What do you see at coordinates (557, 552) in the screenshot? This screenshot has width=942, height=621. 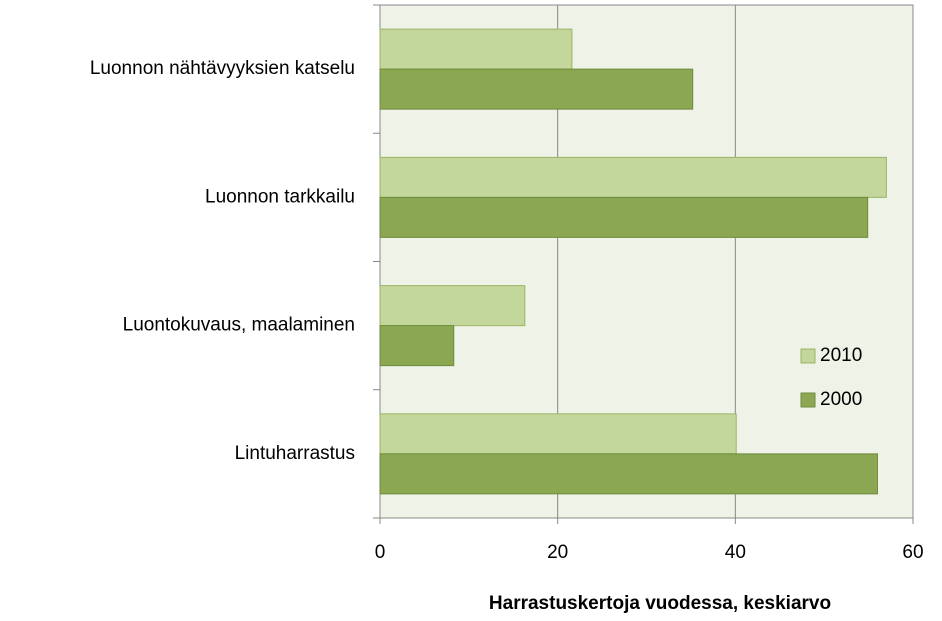 I see `x-tick-label: 20` at bounding box center [557, 552].